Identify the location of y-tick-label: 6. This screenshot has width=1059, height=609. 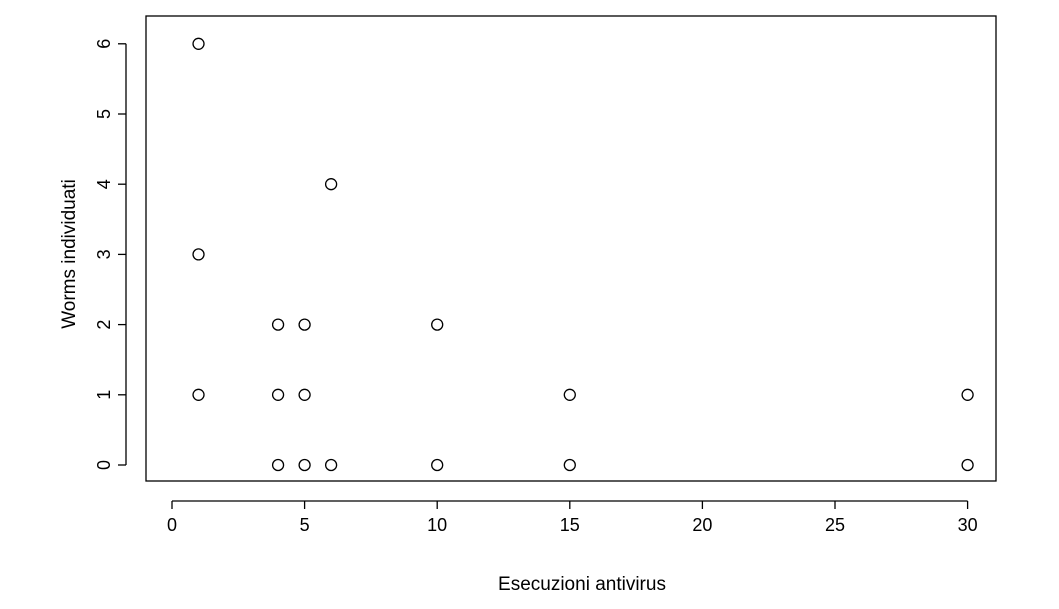
(104, 44).